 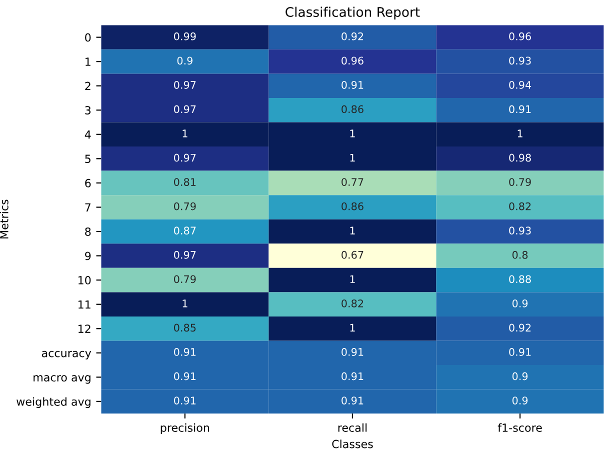 I want to click on y-tick-label: 6, so click(x=88, y=183).